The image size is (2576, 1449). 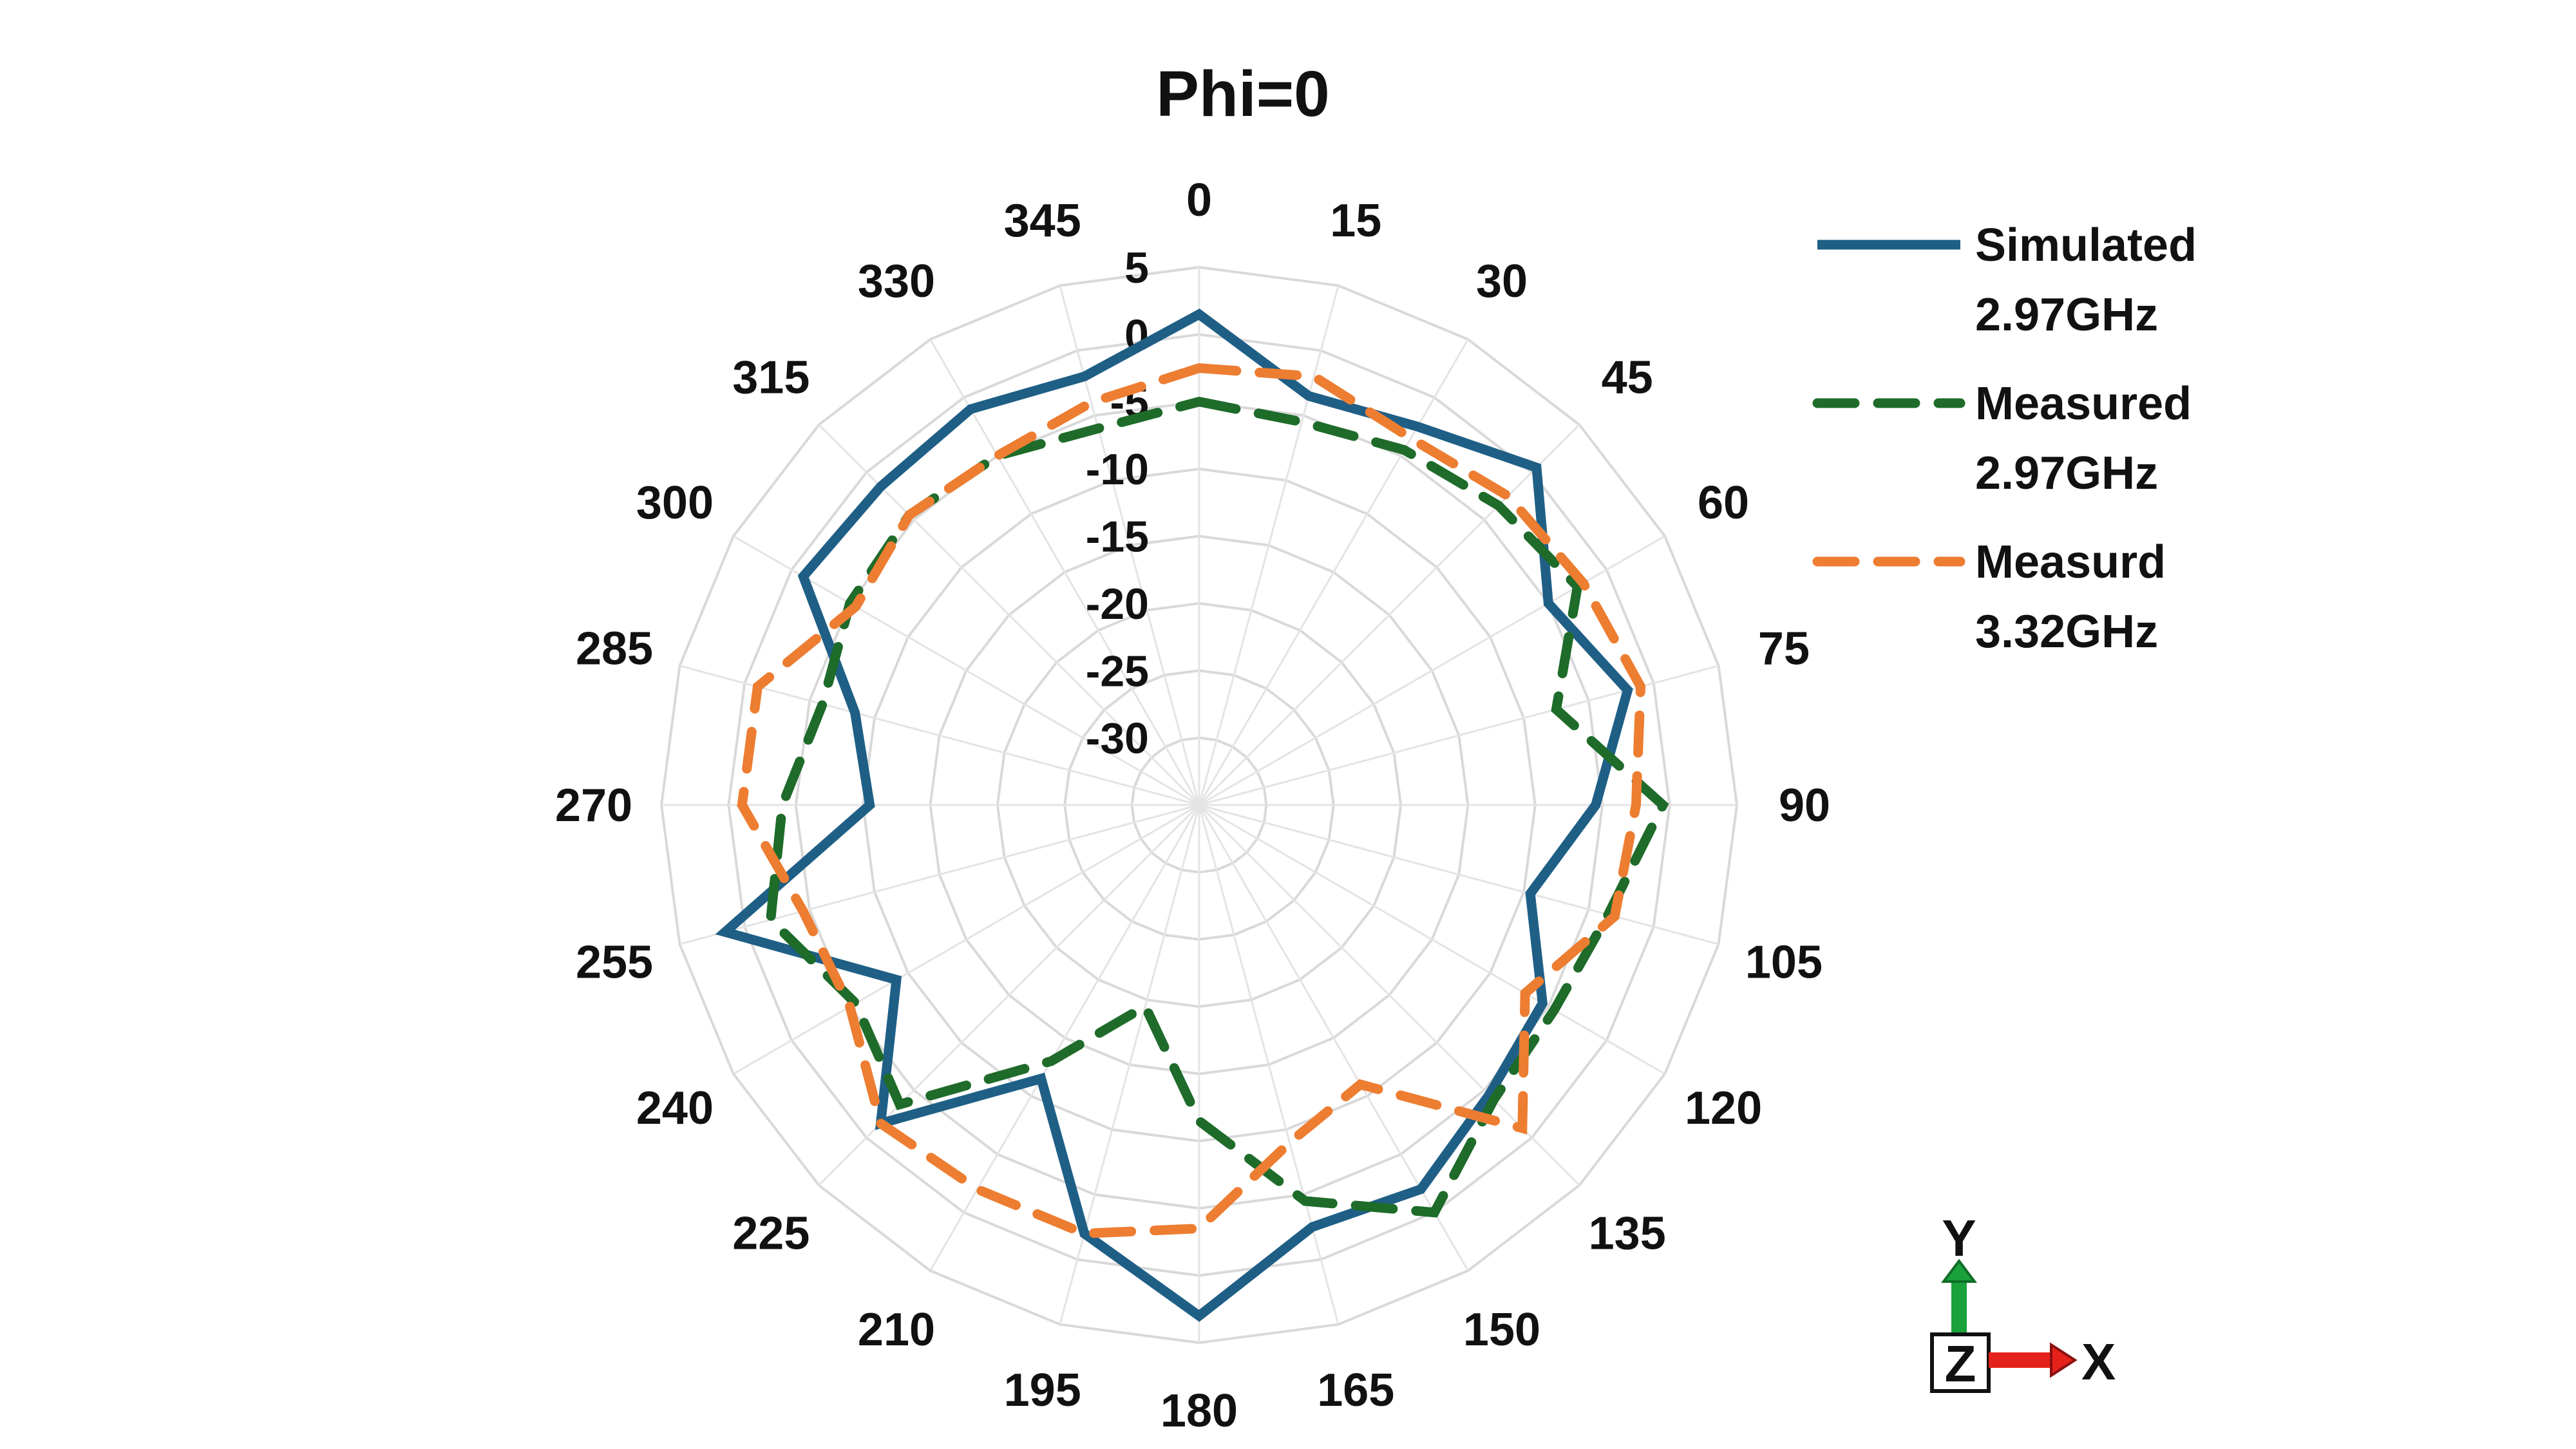 I want to click on radial-tick-label: -15, so click(x=1117, y=538).